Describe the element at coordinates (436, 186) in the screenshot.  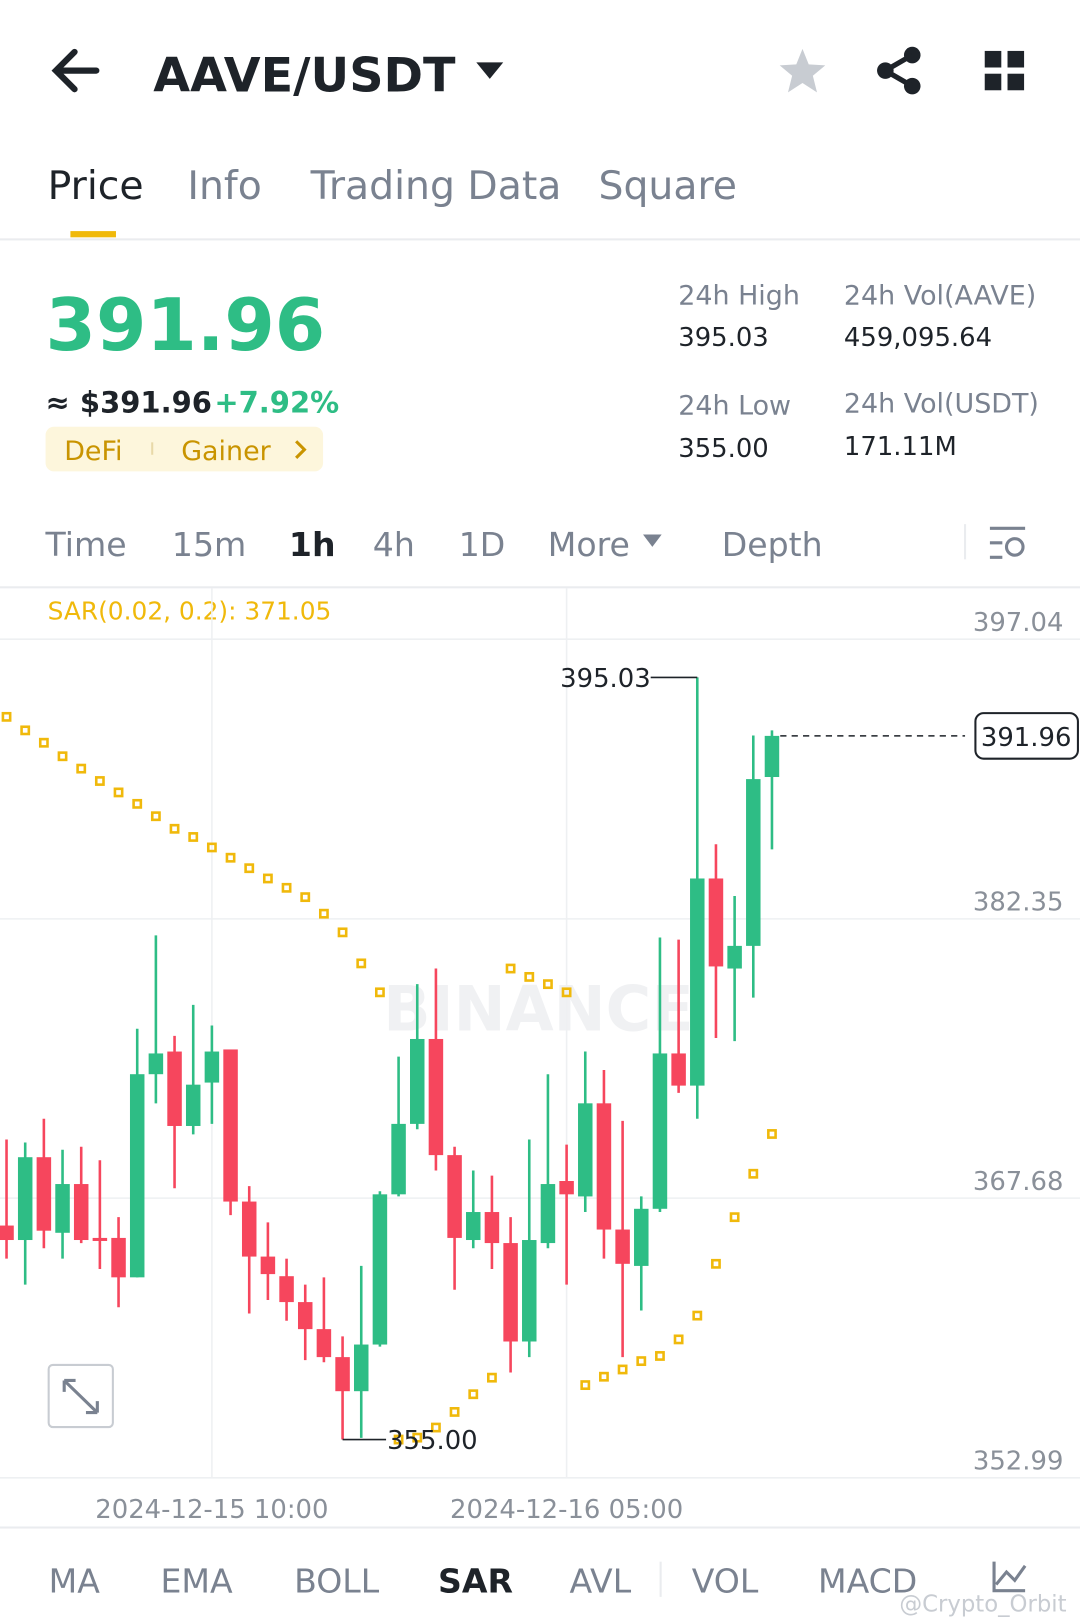
I see `tab: Trading Data` at that location.